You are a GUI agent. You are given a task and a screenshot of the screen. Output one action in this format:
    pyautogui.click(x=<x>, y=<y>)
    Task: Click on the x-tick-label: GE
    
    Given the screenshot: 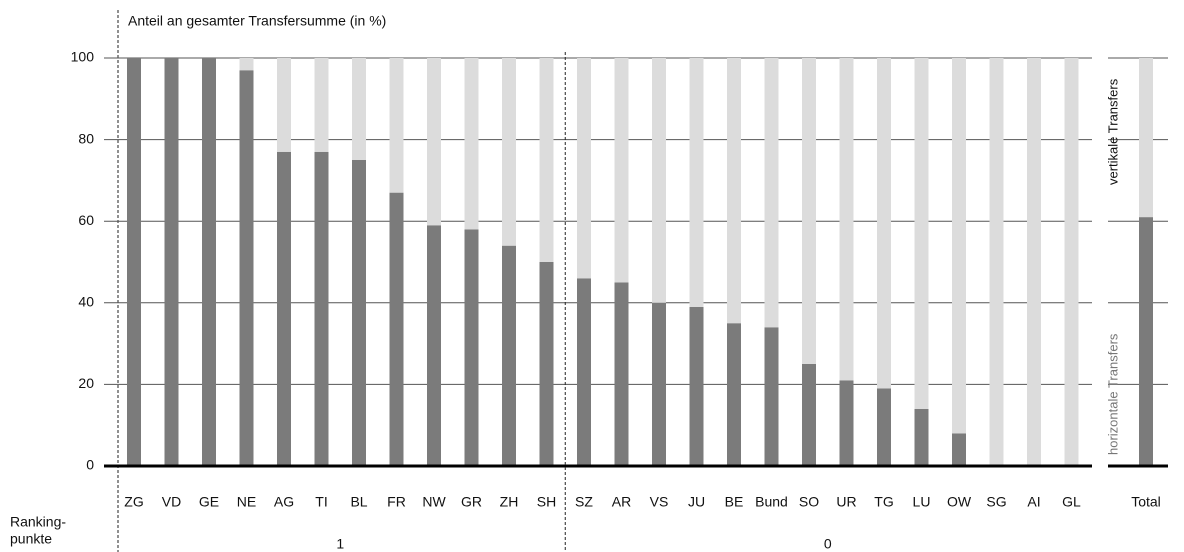 What is the action you would take?
    pyautogui.click(x=209, y=502)
    